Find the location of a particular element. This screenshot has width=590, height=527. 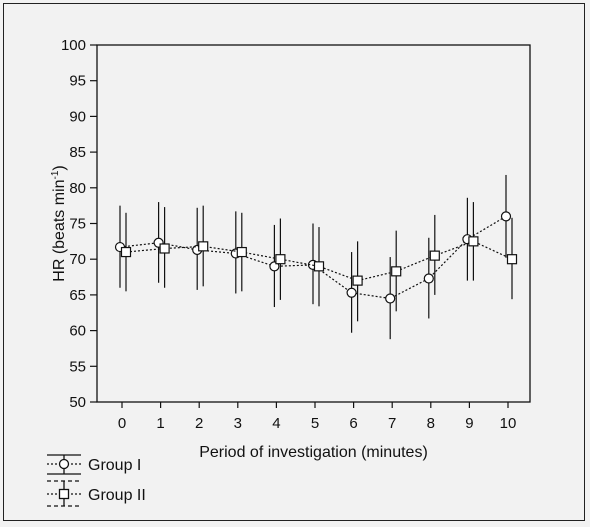

y-axis-title-superscript: -1 is located at coordinates (55, 174).